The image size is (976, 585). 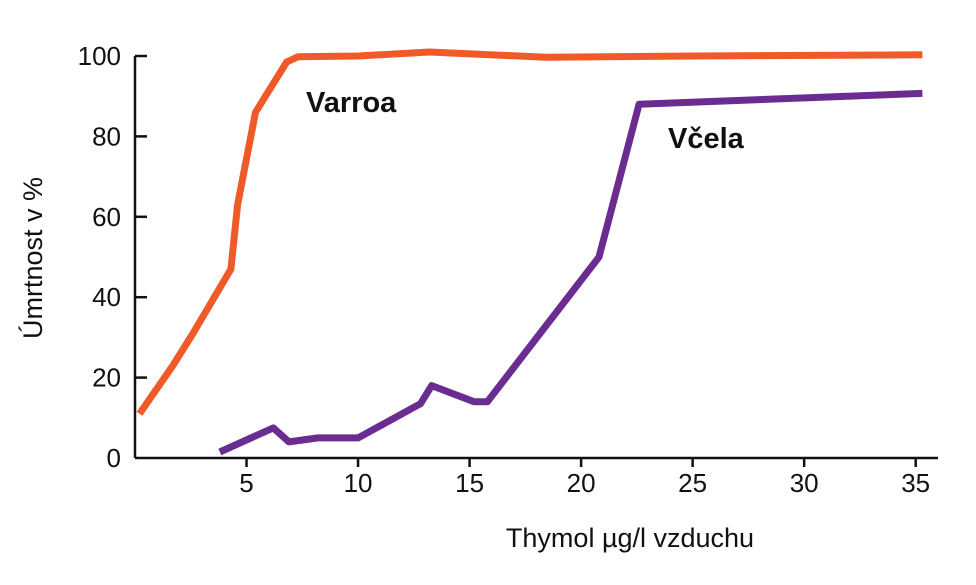 What do you see at coordinates (469, 483) in the screenshot?
I see `x-tick-label: 15` at bounding box center [469, 483].